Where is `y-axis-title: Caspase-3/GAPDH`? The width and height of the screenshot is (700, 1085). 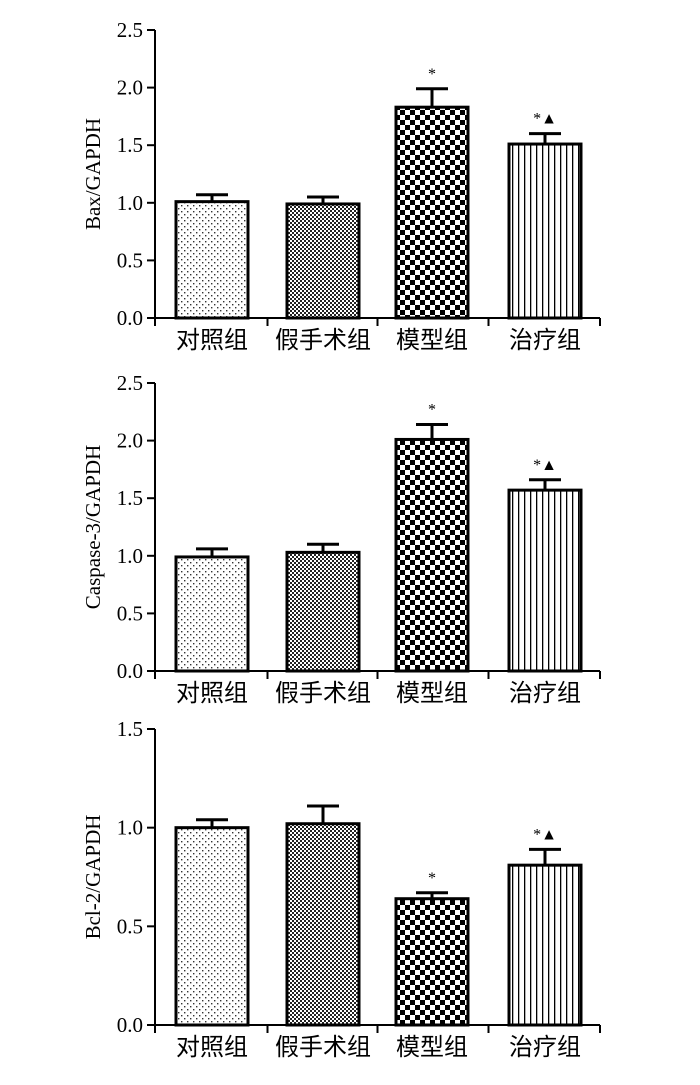
y-axis-title: Caspase-3/GAPDH is located at coordinates (93, 527).